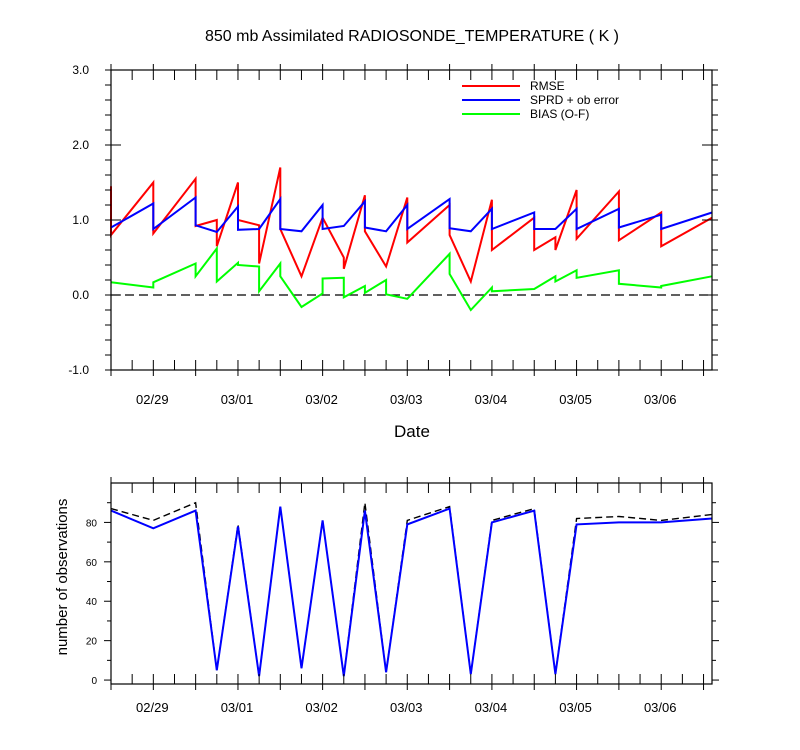  Describe the element at coordinates (491, 399) in the screenshot. I see `top-x-tick-label: 03/04` at that location.